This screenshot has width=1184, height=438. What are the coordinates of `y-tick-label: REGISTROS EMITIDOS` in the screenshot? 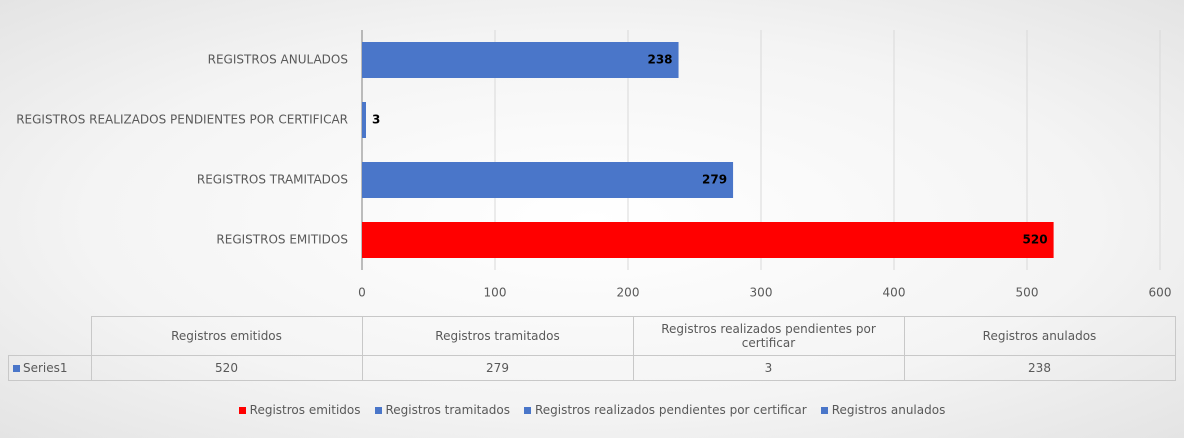 It's located at (282, 240).